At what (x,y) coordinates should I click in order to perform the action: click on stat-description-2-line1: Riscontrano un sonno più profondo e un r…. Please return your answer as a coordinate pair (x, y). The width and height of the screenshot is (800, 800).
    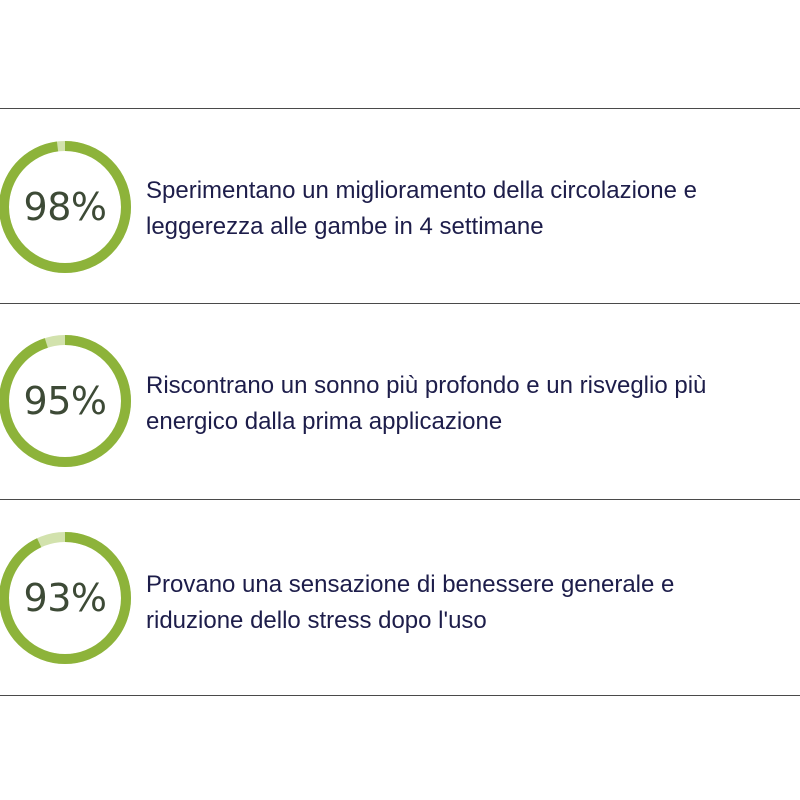
    Looking at the image, I should click on (426, 385).